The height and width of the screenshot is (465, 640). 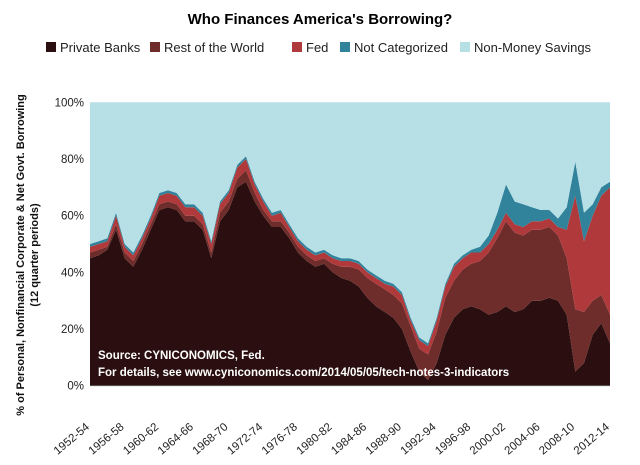 I want to click on legend-label: Private Banks, so click(x=100, y=47).